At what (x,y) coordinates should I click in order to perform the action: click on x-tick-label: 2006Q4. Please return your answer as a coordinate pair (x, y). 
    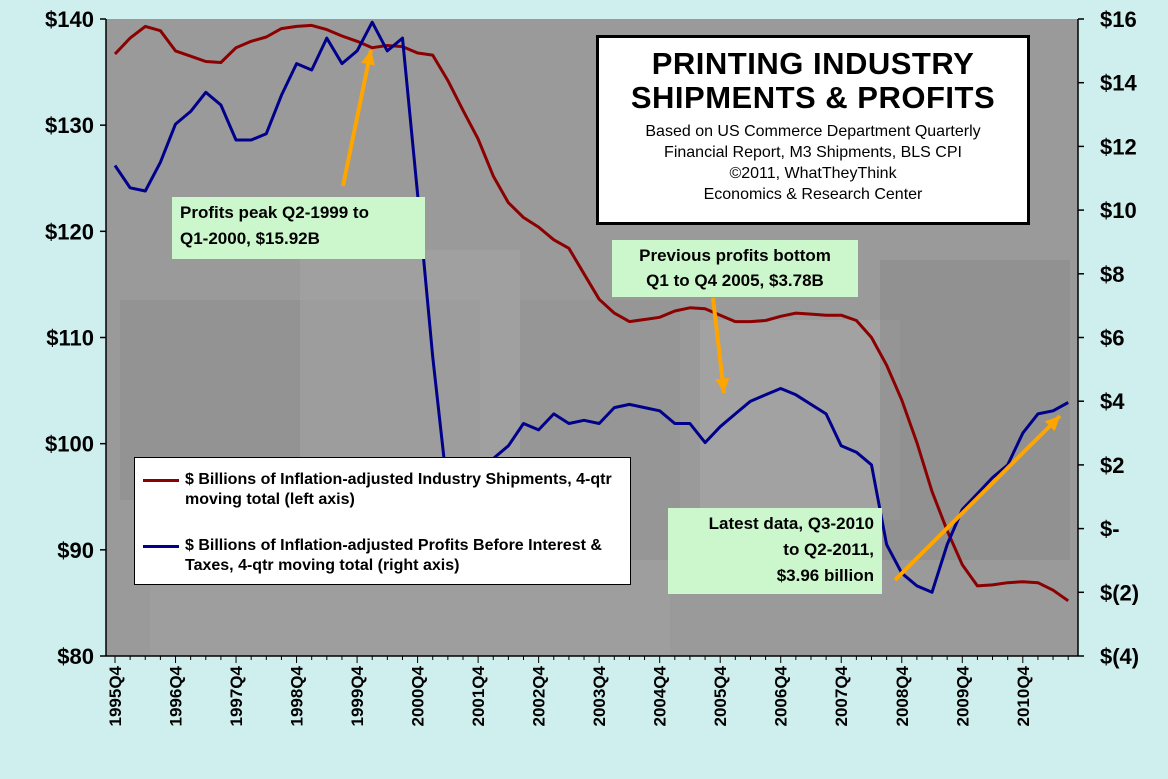
    Looking at the image, I should click on (781, 695).